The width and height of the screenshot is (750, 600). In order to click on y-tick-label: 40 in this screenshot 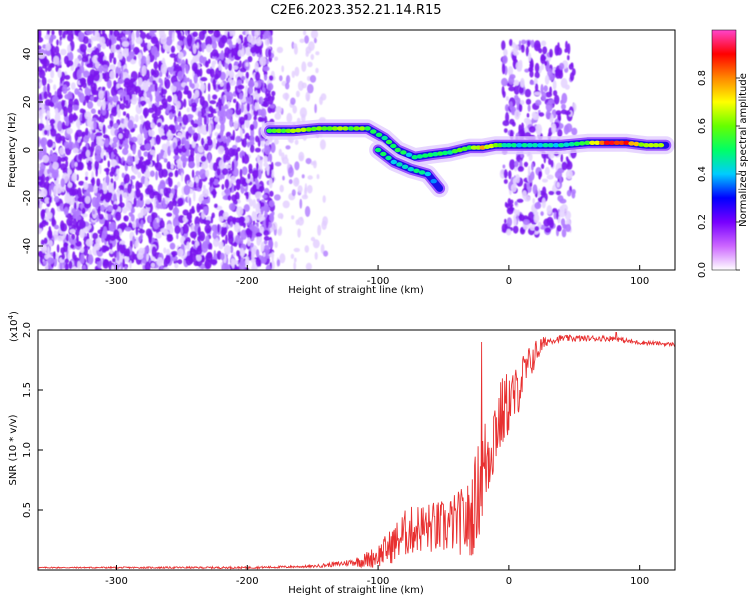, I will do `click(27, 54)`.